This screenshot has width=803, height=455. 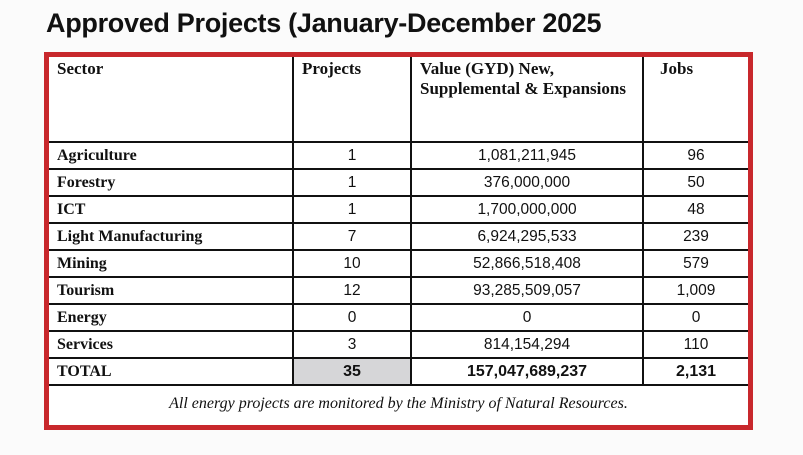 What do you see at coordinates (352, 344) in the screenshot?
I see `projects-cell: 3` at bounding box center [352, 344].